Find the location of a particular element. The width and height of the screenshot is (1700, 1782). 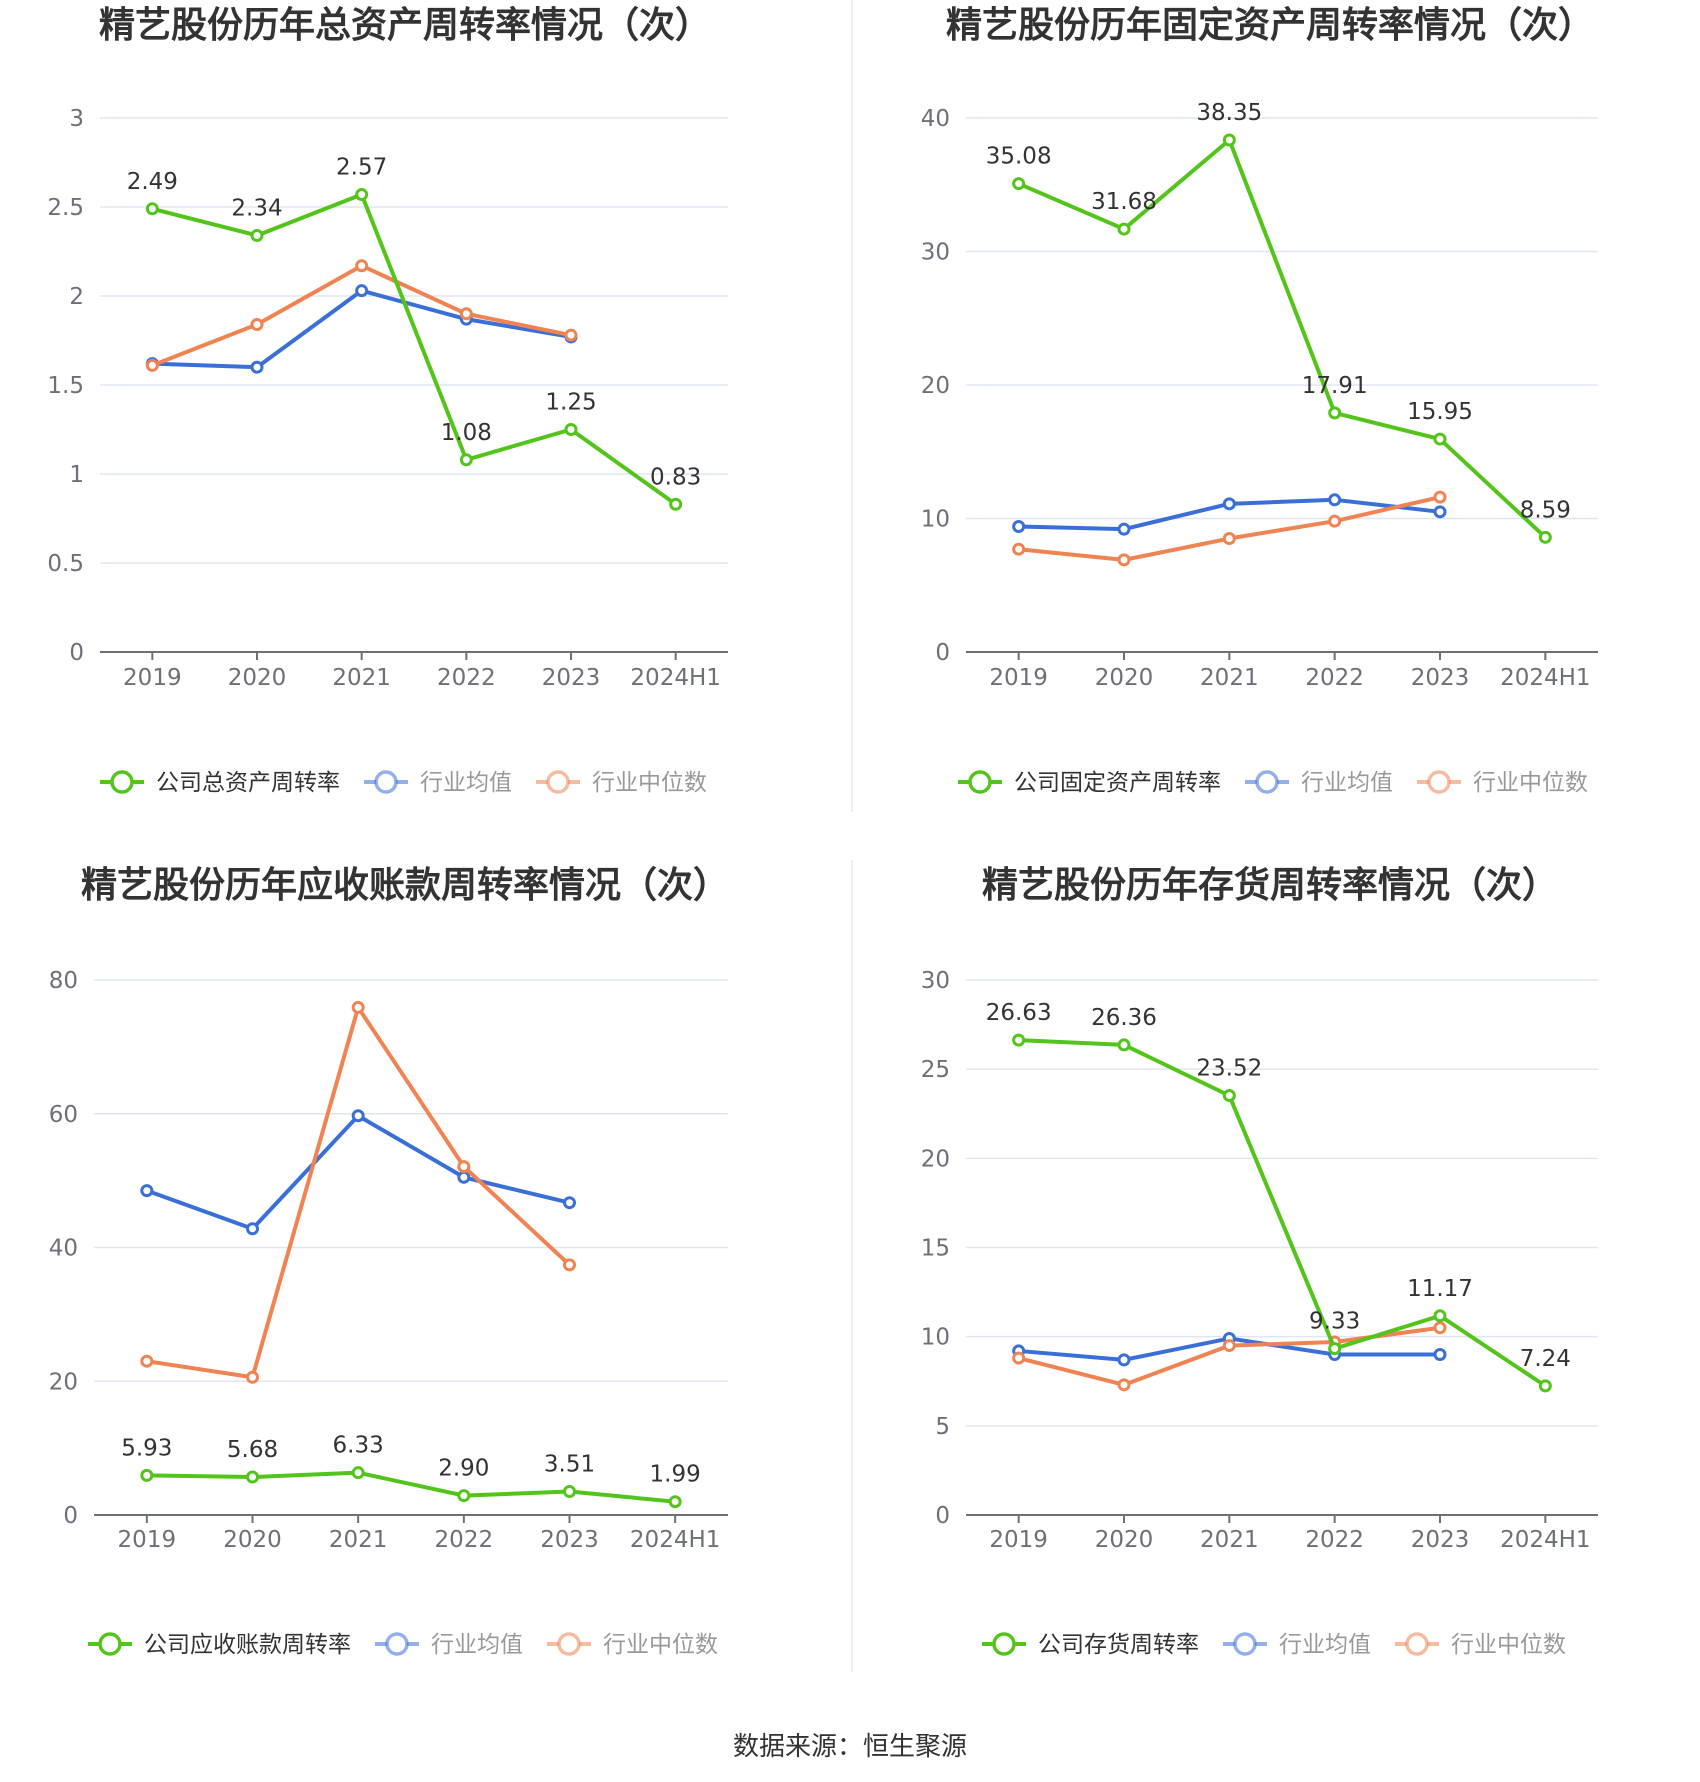

y-tick-label: 20 is located at coordinates (935, 386).